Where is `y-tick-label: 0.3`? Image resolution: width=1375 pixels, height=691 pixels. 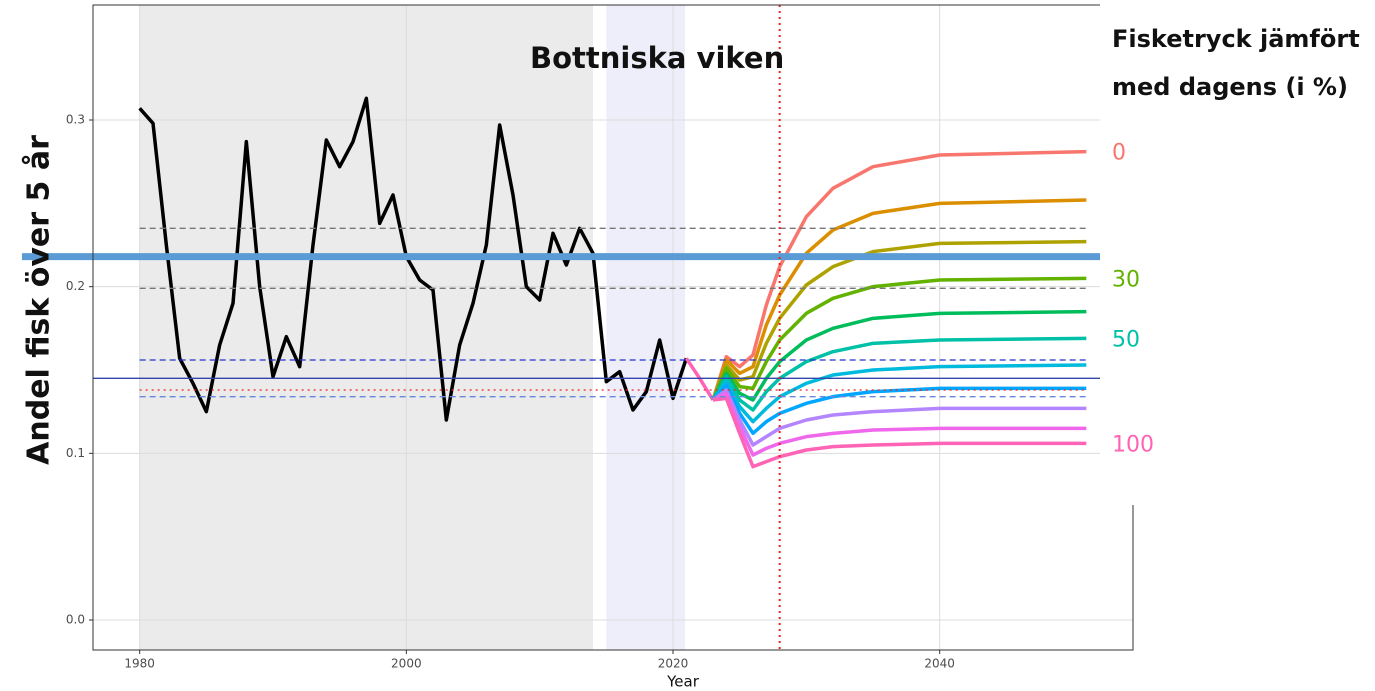
y-tick-label: 0.3 is located at coordinates (75, 120).